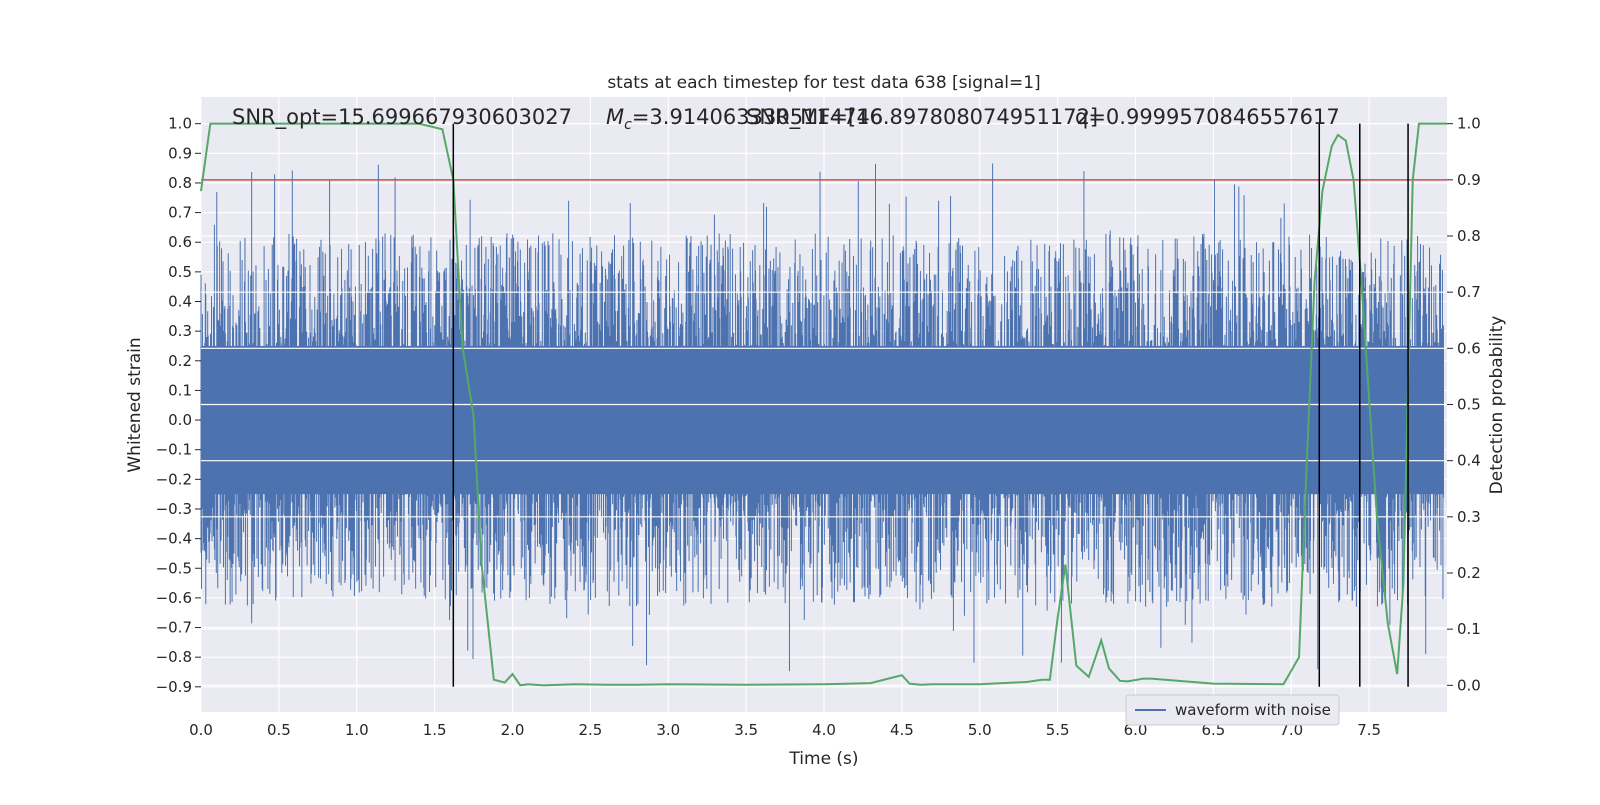  I want to click on y-tick-label: 0.8, so click(180, 183).